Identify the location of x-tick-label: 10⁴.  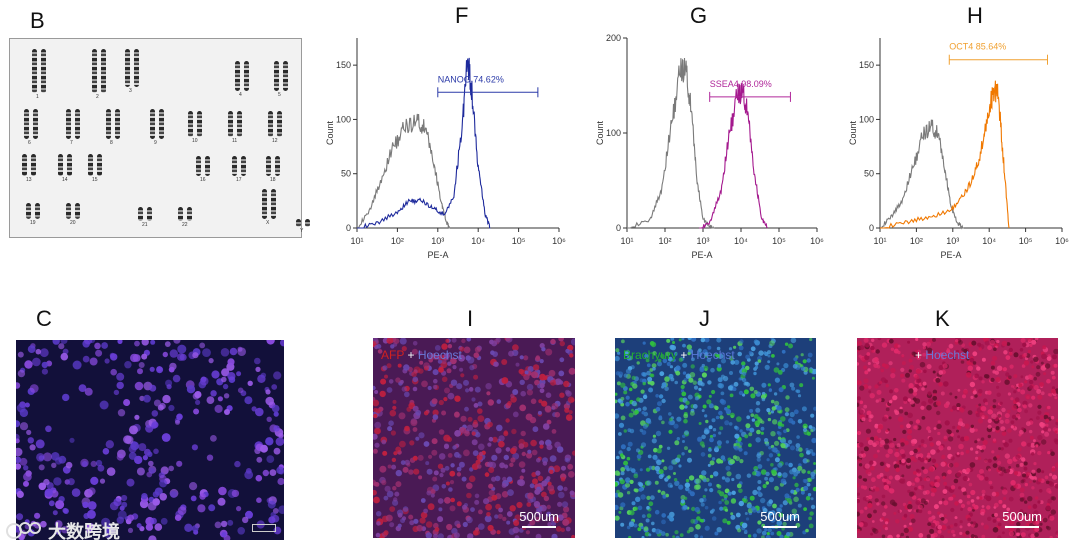
(478, 241).